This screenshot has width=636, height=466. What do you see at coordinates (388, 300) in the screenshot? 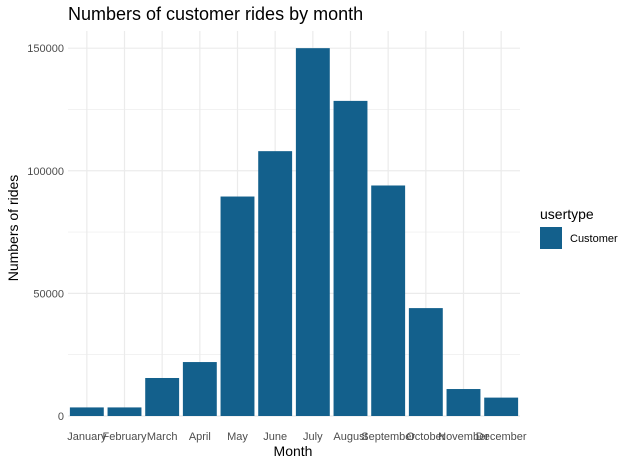
I see `bar-september` at bounding box center [388, 300].